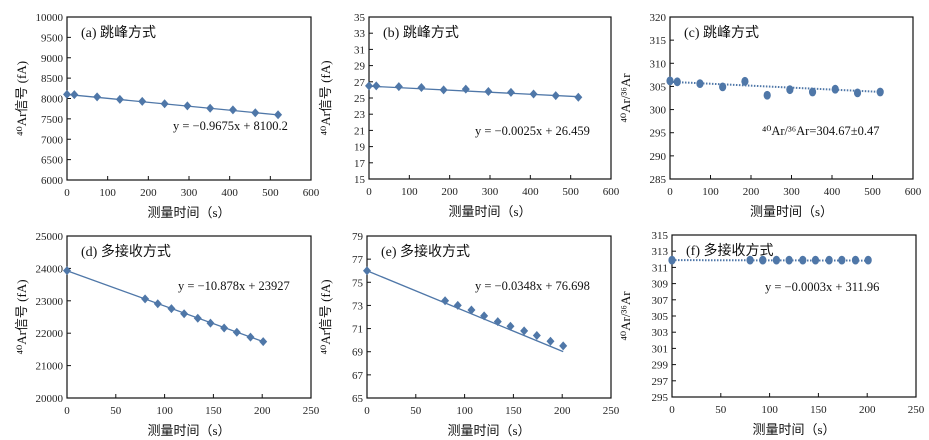 This screenshot has width=929, height=440. I want to click on y-tick-label: 307, so click(660, 301).